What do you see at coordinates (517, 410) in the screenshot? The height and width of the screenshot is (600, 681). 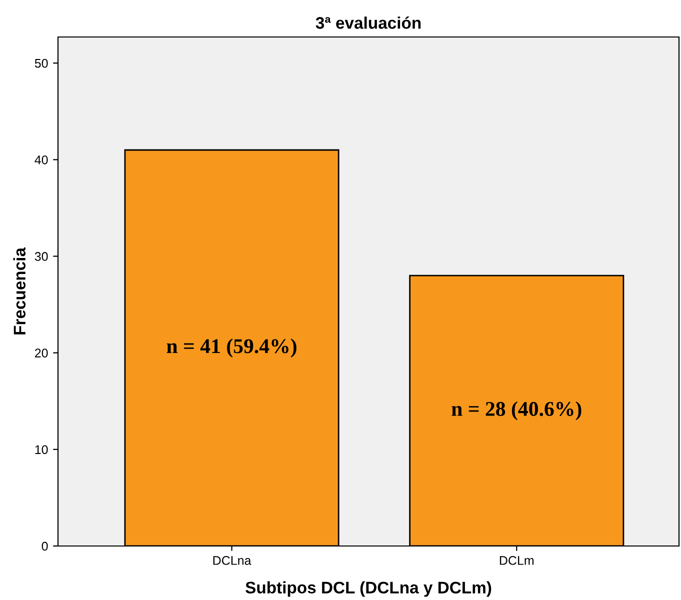 I see `data-label: n = 28 (40.6%)` at bounding box center [517, 410].